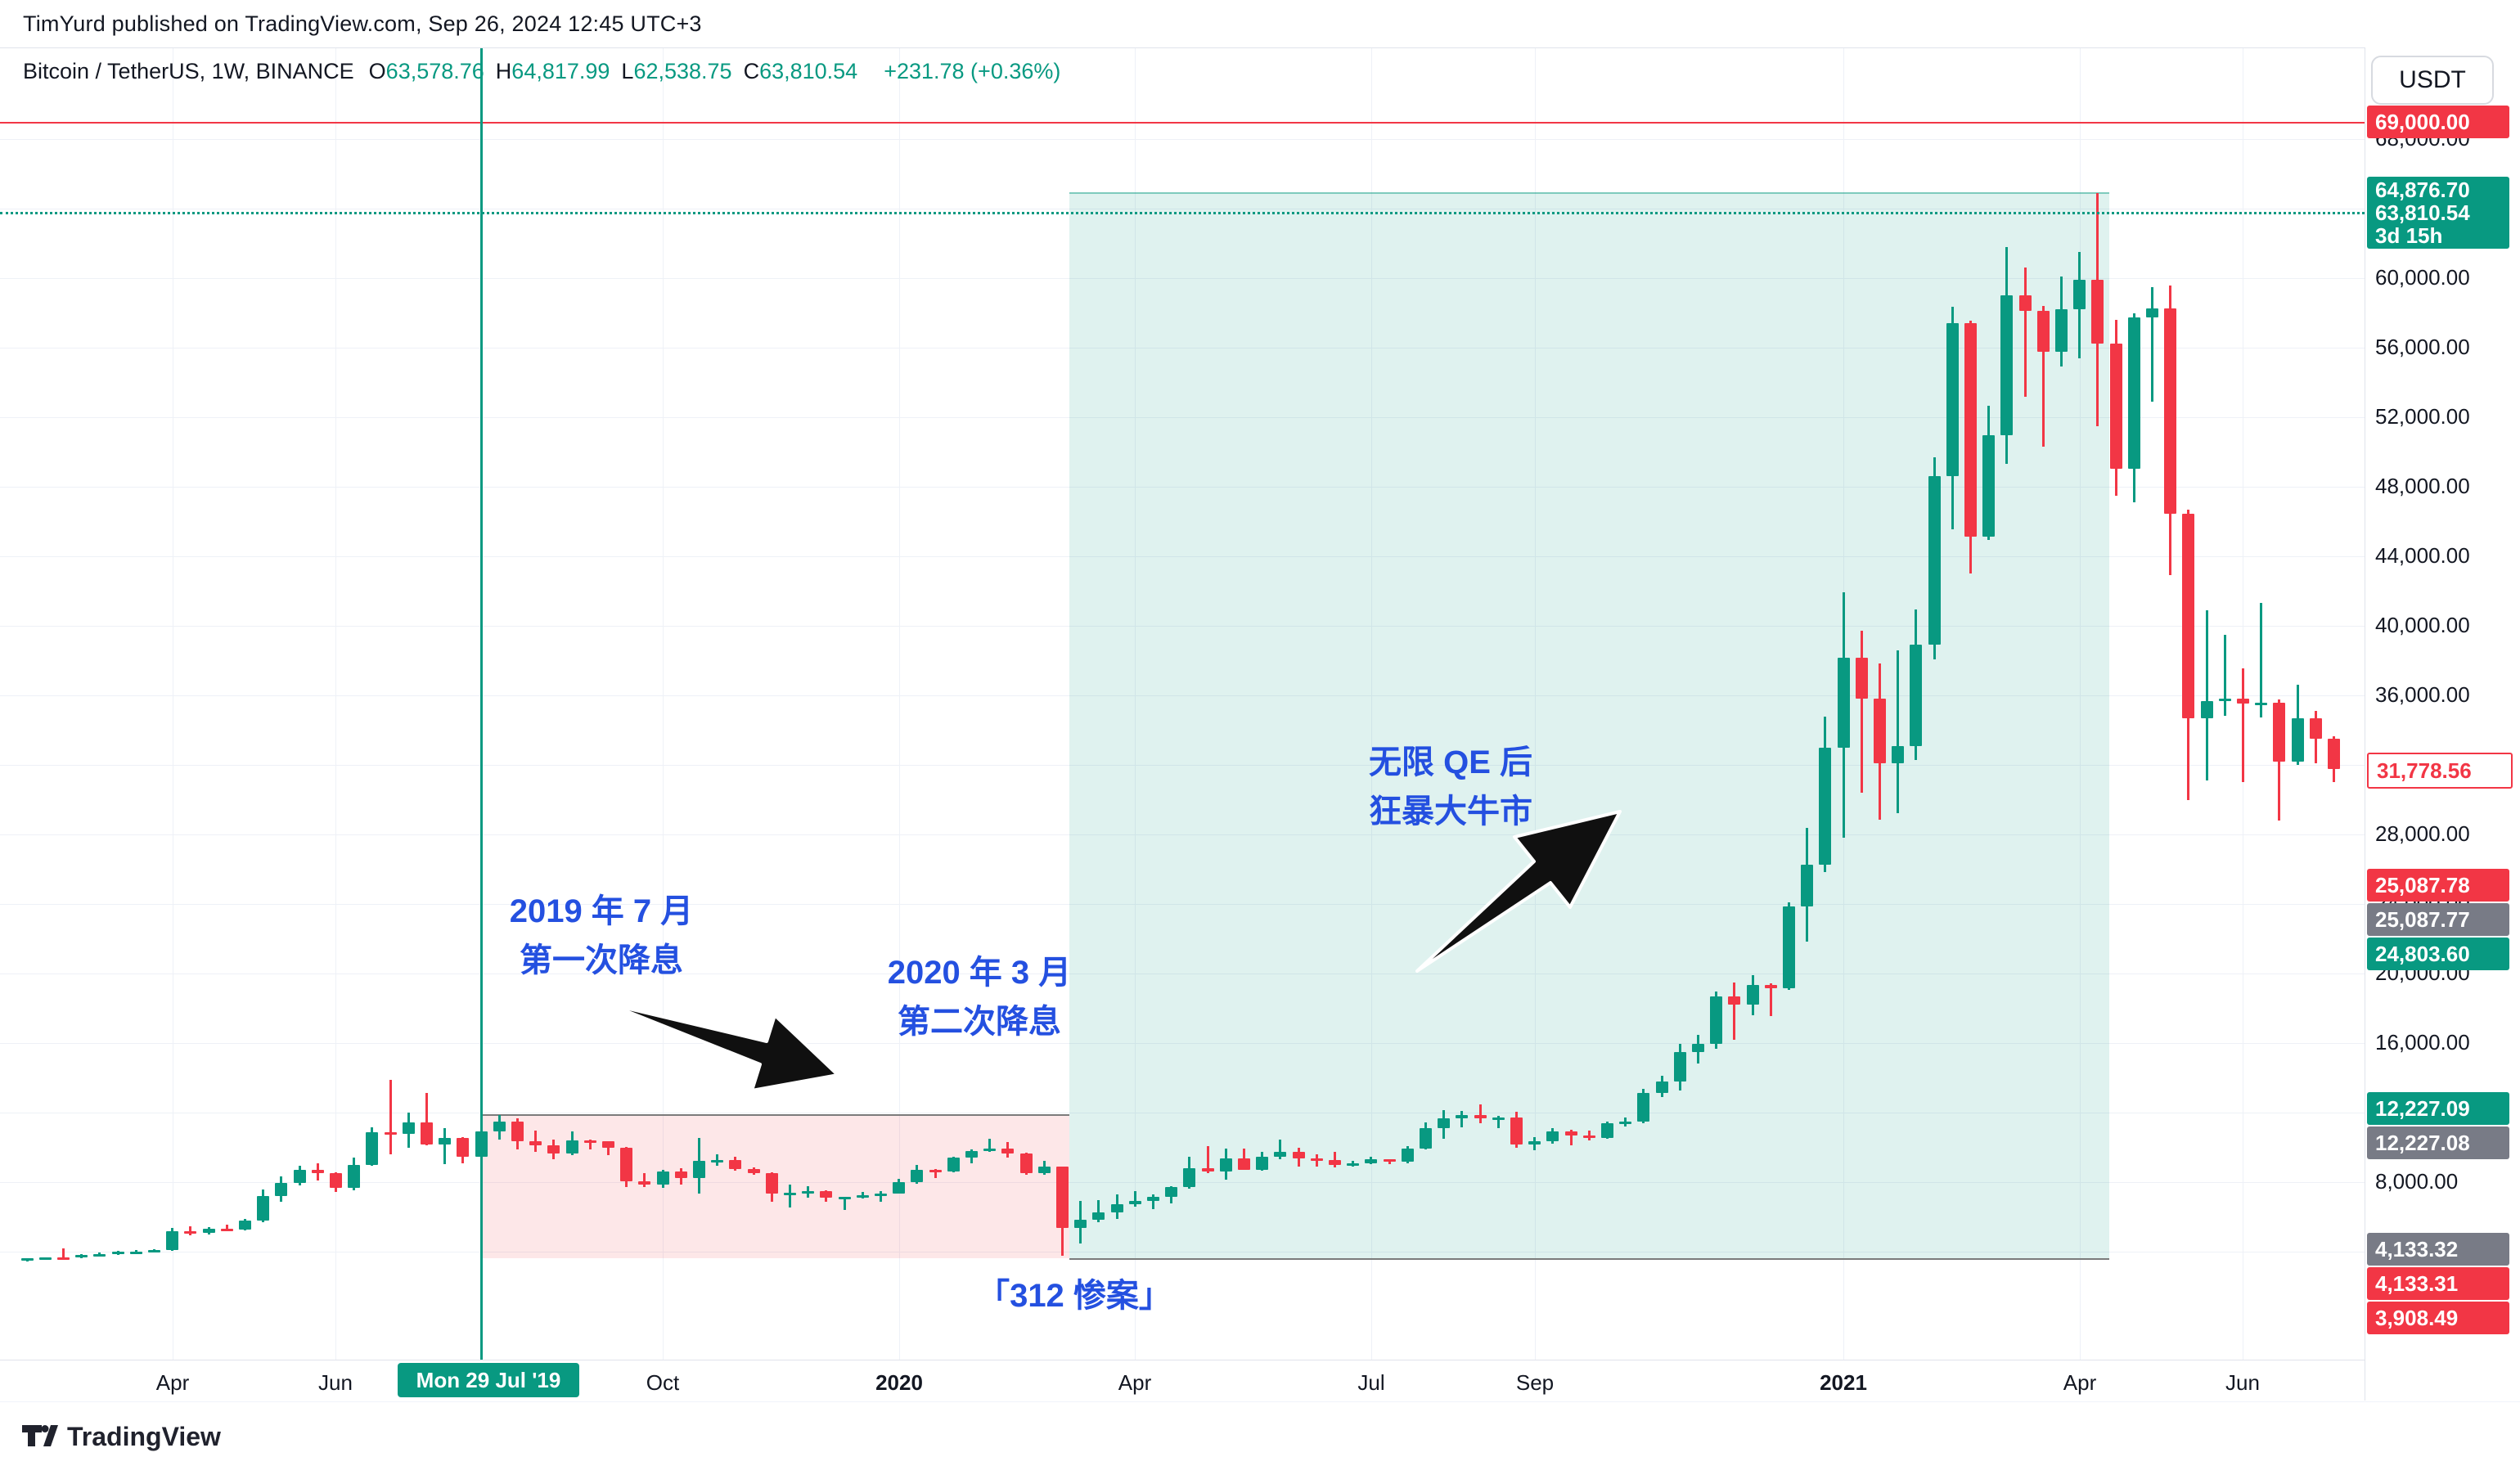  What do you see at coordinates (553, 71) in the screenshot?
I see `ohlc-pair: H64,817.99` at bounding box center [553, 71].